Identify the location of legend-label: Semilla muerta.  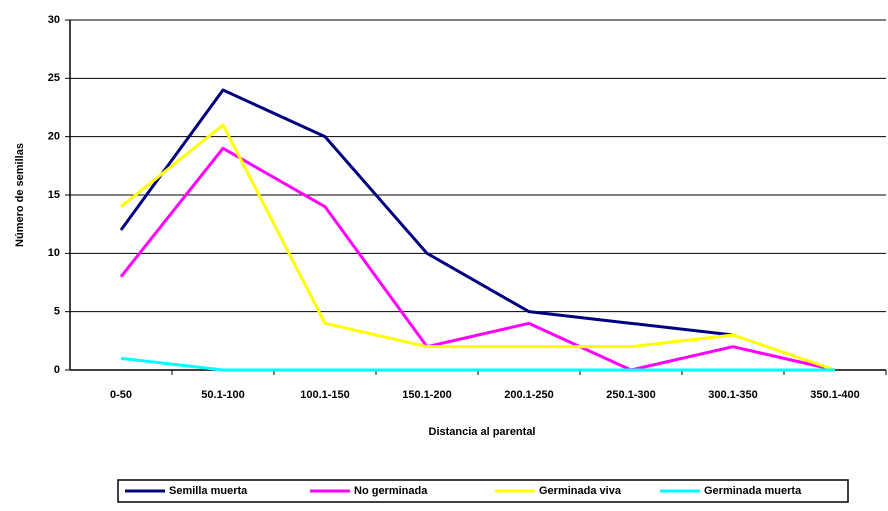
(208, 491).